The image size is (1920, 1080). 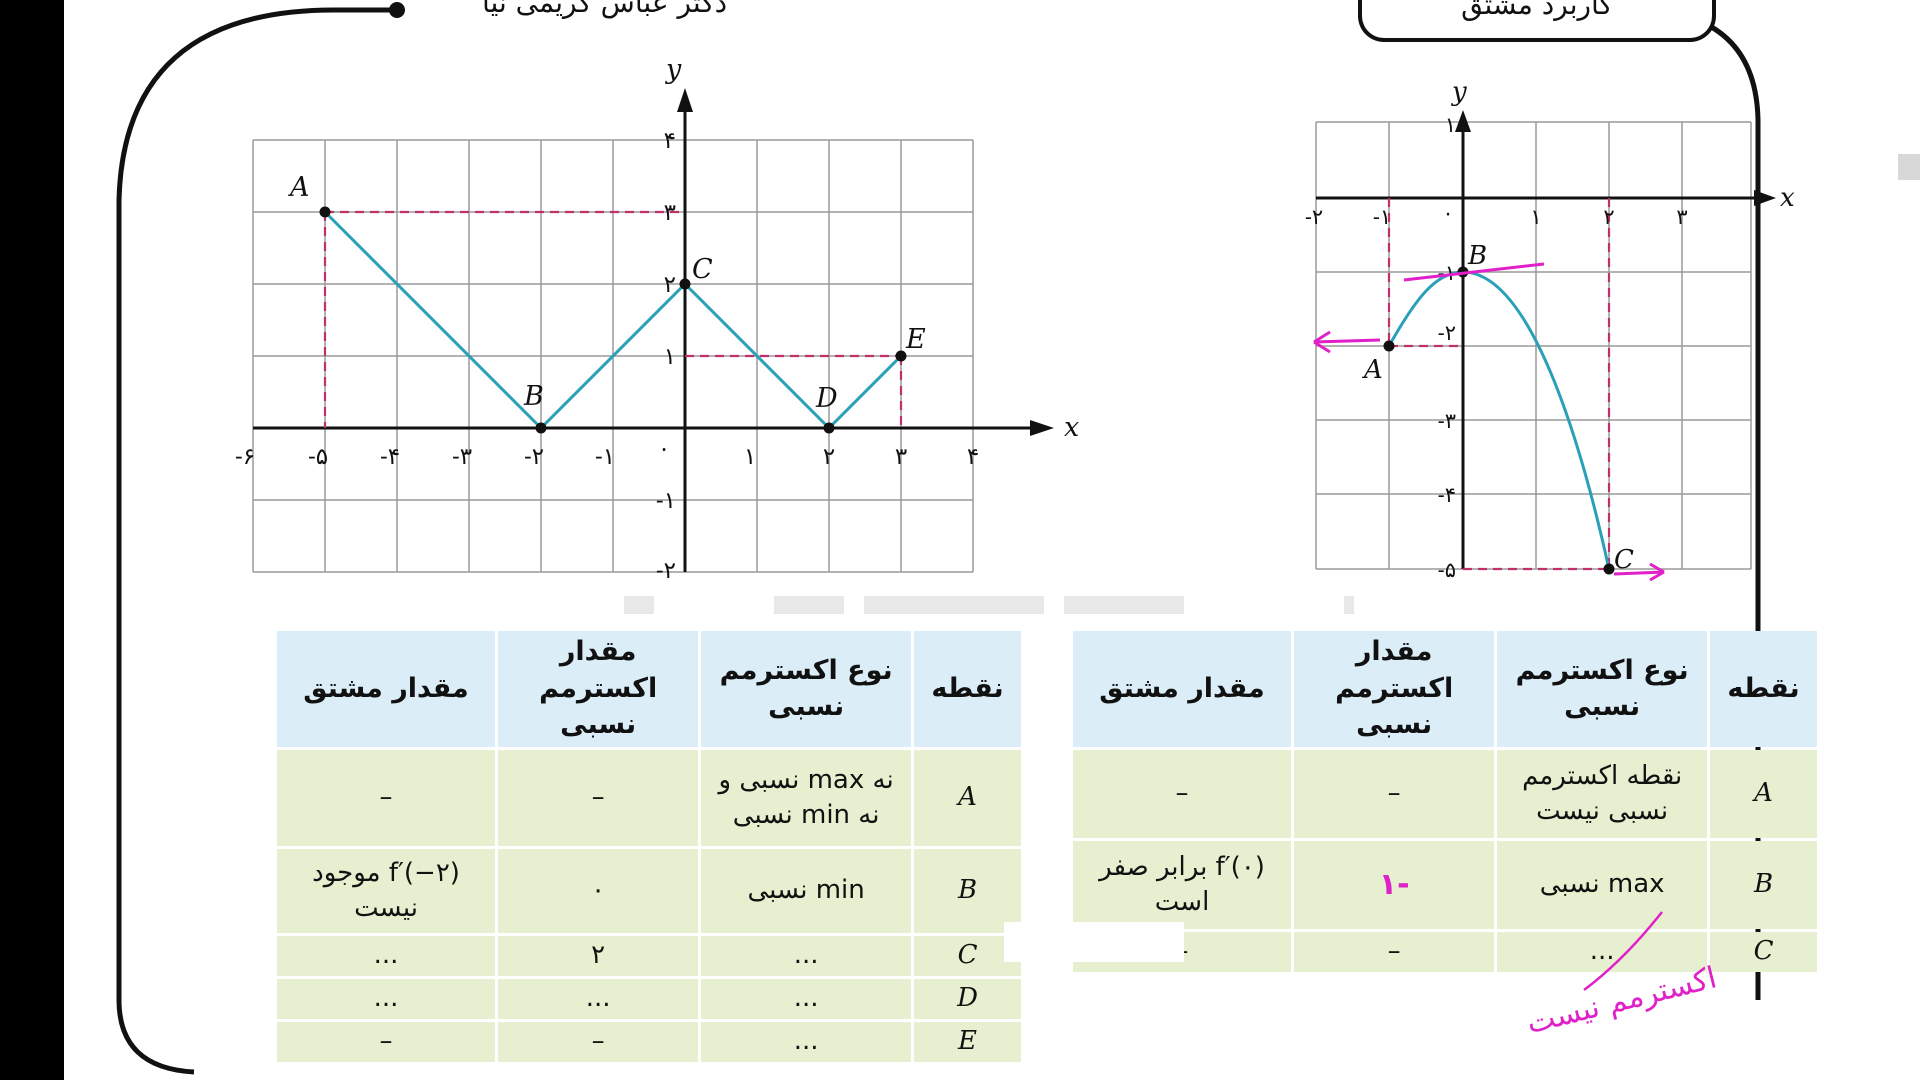 What do you see at coordinates (1876, 540) in the screenshot?
I see `scrollbar-track` at bounding box center [1876, 540].